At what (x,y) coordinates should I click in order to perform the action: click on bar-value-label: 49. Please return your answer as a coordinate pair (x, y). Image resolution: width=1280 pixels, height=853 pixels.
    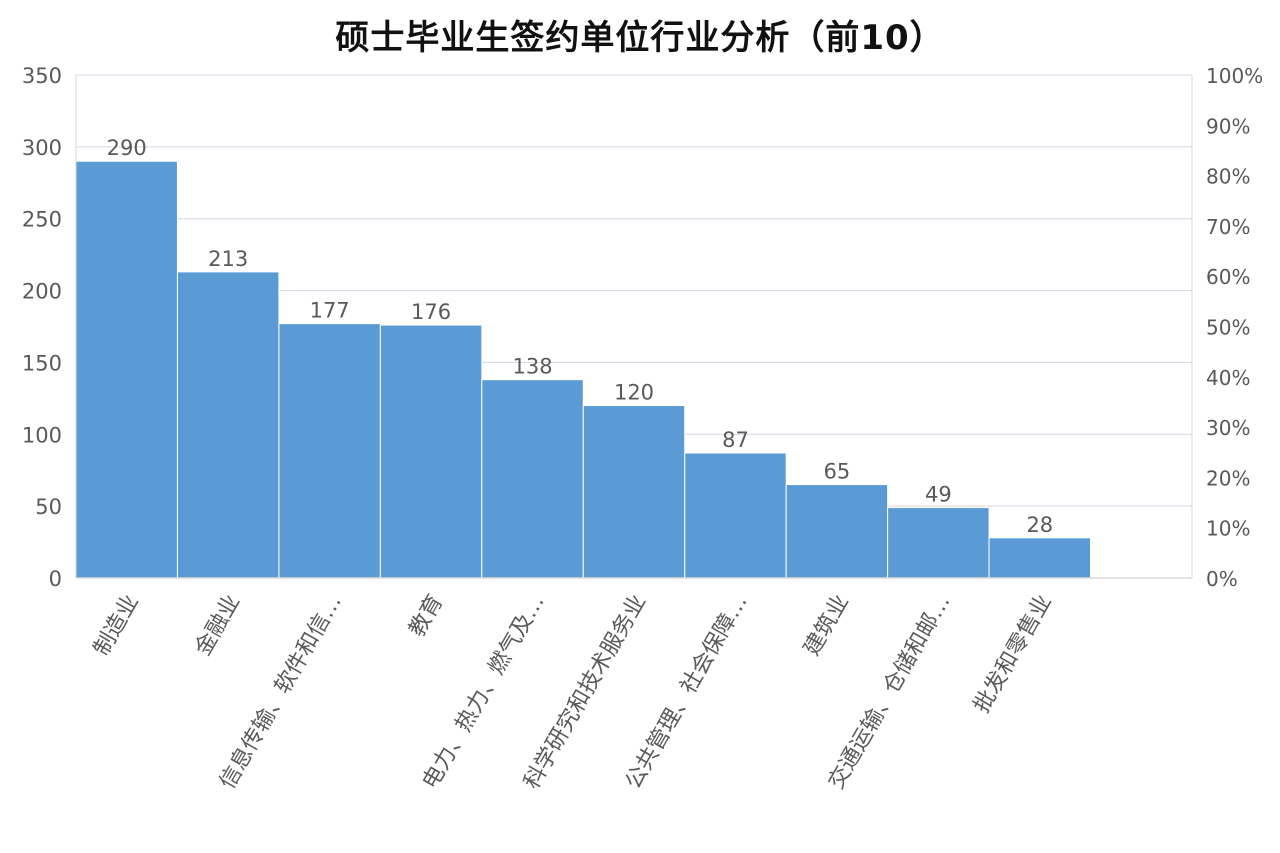
    Looking at the image, I should click on (938, 495).